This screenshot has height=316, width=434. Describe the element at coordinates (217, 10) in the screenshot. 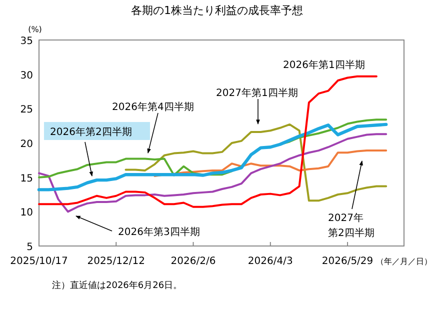

I see `chart-title: 各期の1株当たり利益の成長率予想` at that location.